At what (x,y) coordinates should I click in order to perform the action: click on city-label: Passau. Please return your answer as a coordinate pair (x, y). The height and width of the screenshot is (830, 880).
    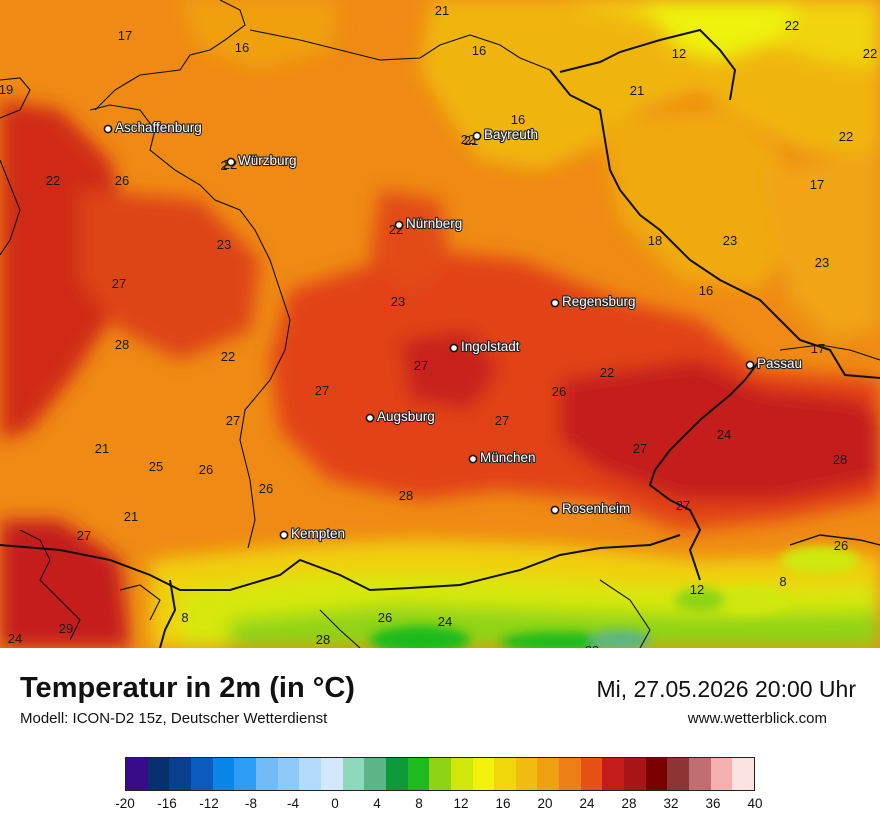
    Looking at the image, I should click on (779, 363).